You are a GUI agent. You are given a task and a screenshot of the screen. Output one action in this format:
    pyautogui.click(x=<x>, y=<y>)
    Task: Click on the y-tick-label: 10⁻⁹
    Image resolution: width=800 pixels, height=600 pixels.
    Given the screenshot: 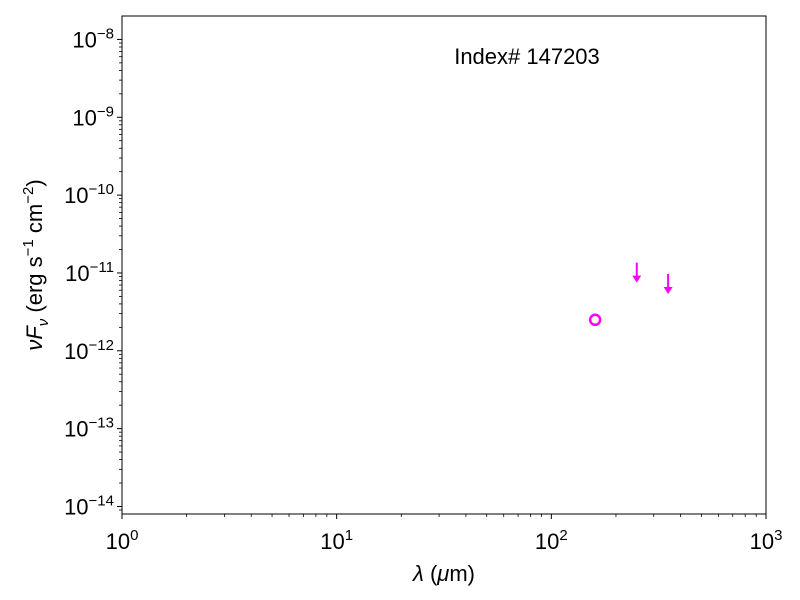 What is the action you would take?
    pyautogui.click(x=93, y=116)
    